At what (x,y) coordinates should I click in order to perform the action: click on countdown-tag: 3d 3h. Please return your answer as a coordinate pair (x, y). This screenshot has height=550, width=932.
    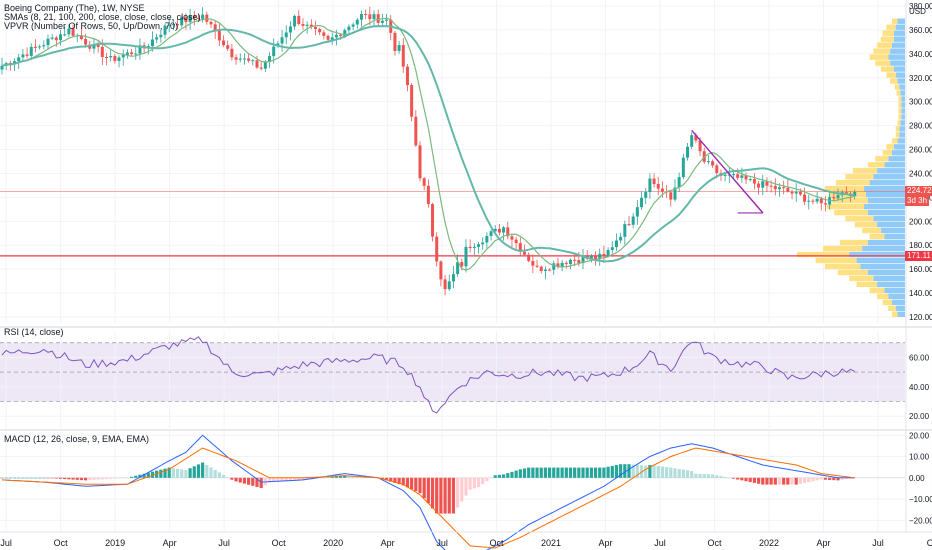
    Looking at the image, I should click on (917, 200).